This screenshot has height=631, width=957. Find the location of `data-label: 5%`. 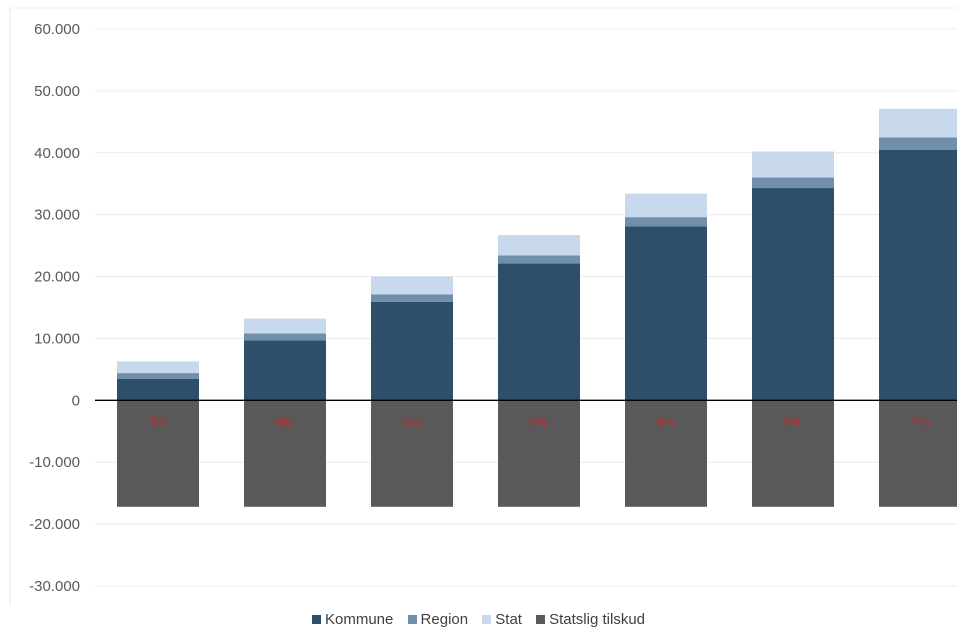

data-label: 5% is located at coordinates (539, 421).